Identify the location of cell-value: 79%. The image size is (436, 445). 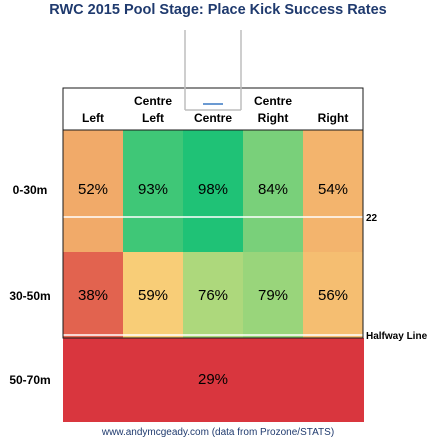
(273, 295).